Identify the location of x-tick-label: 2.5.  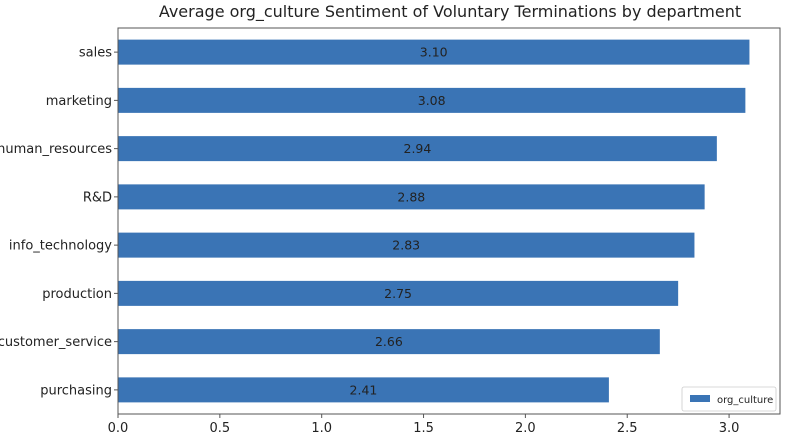
(627, 428).